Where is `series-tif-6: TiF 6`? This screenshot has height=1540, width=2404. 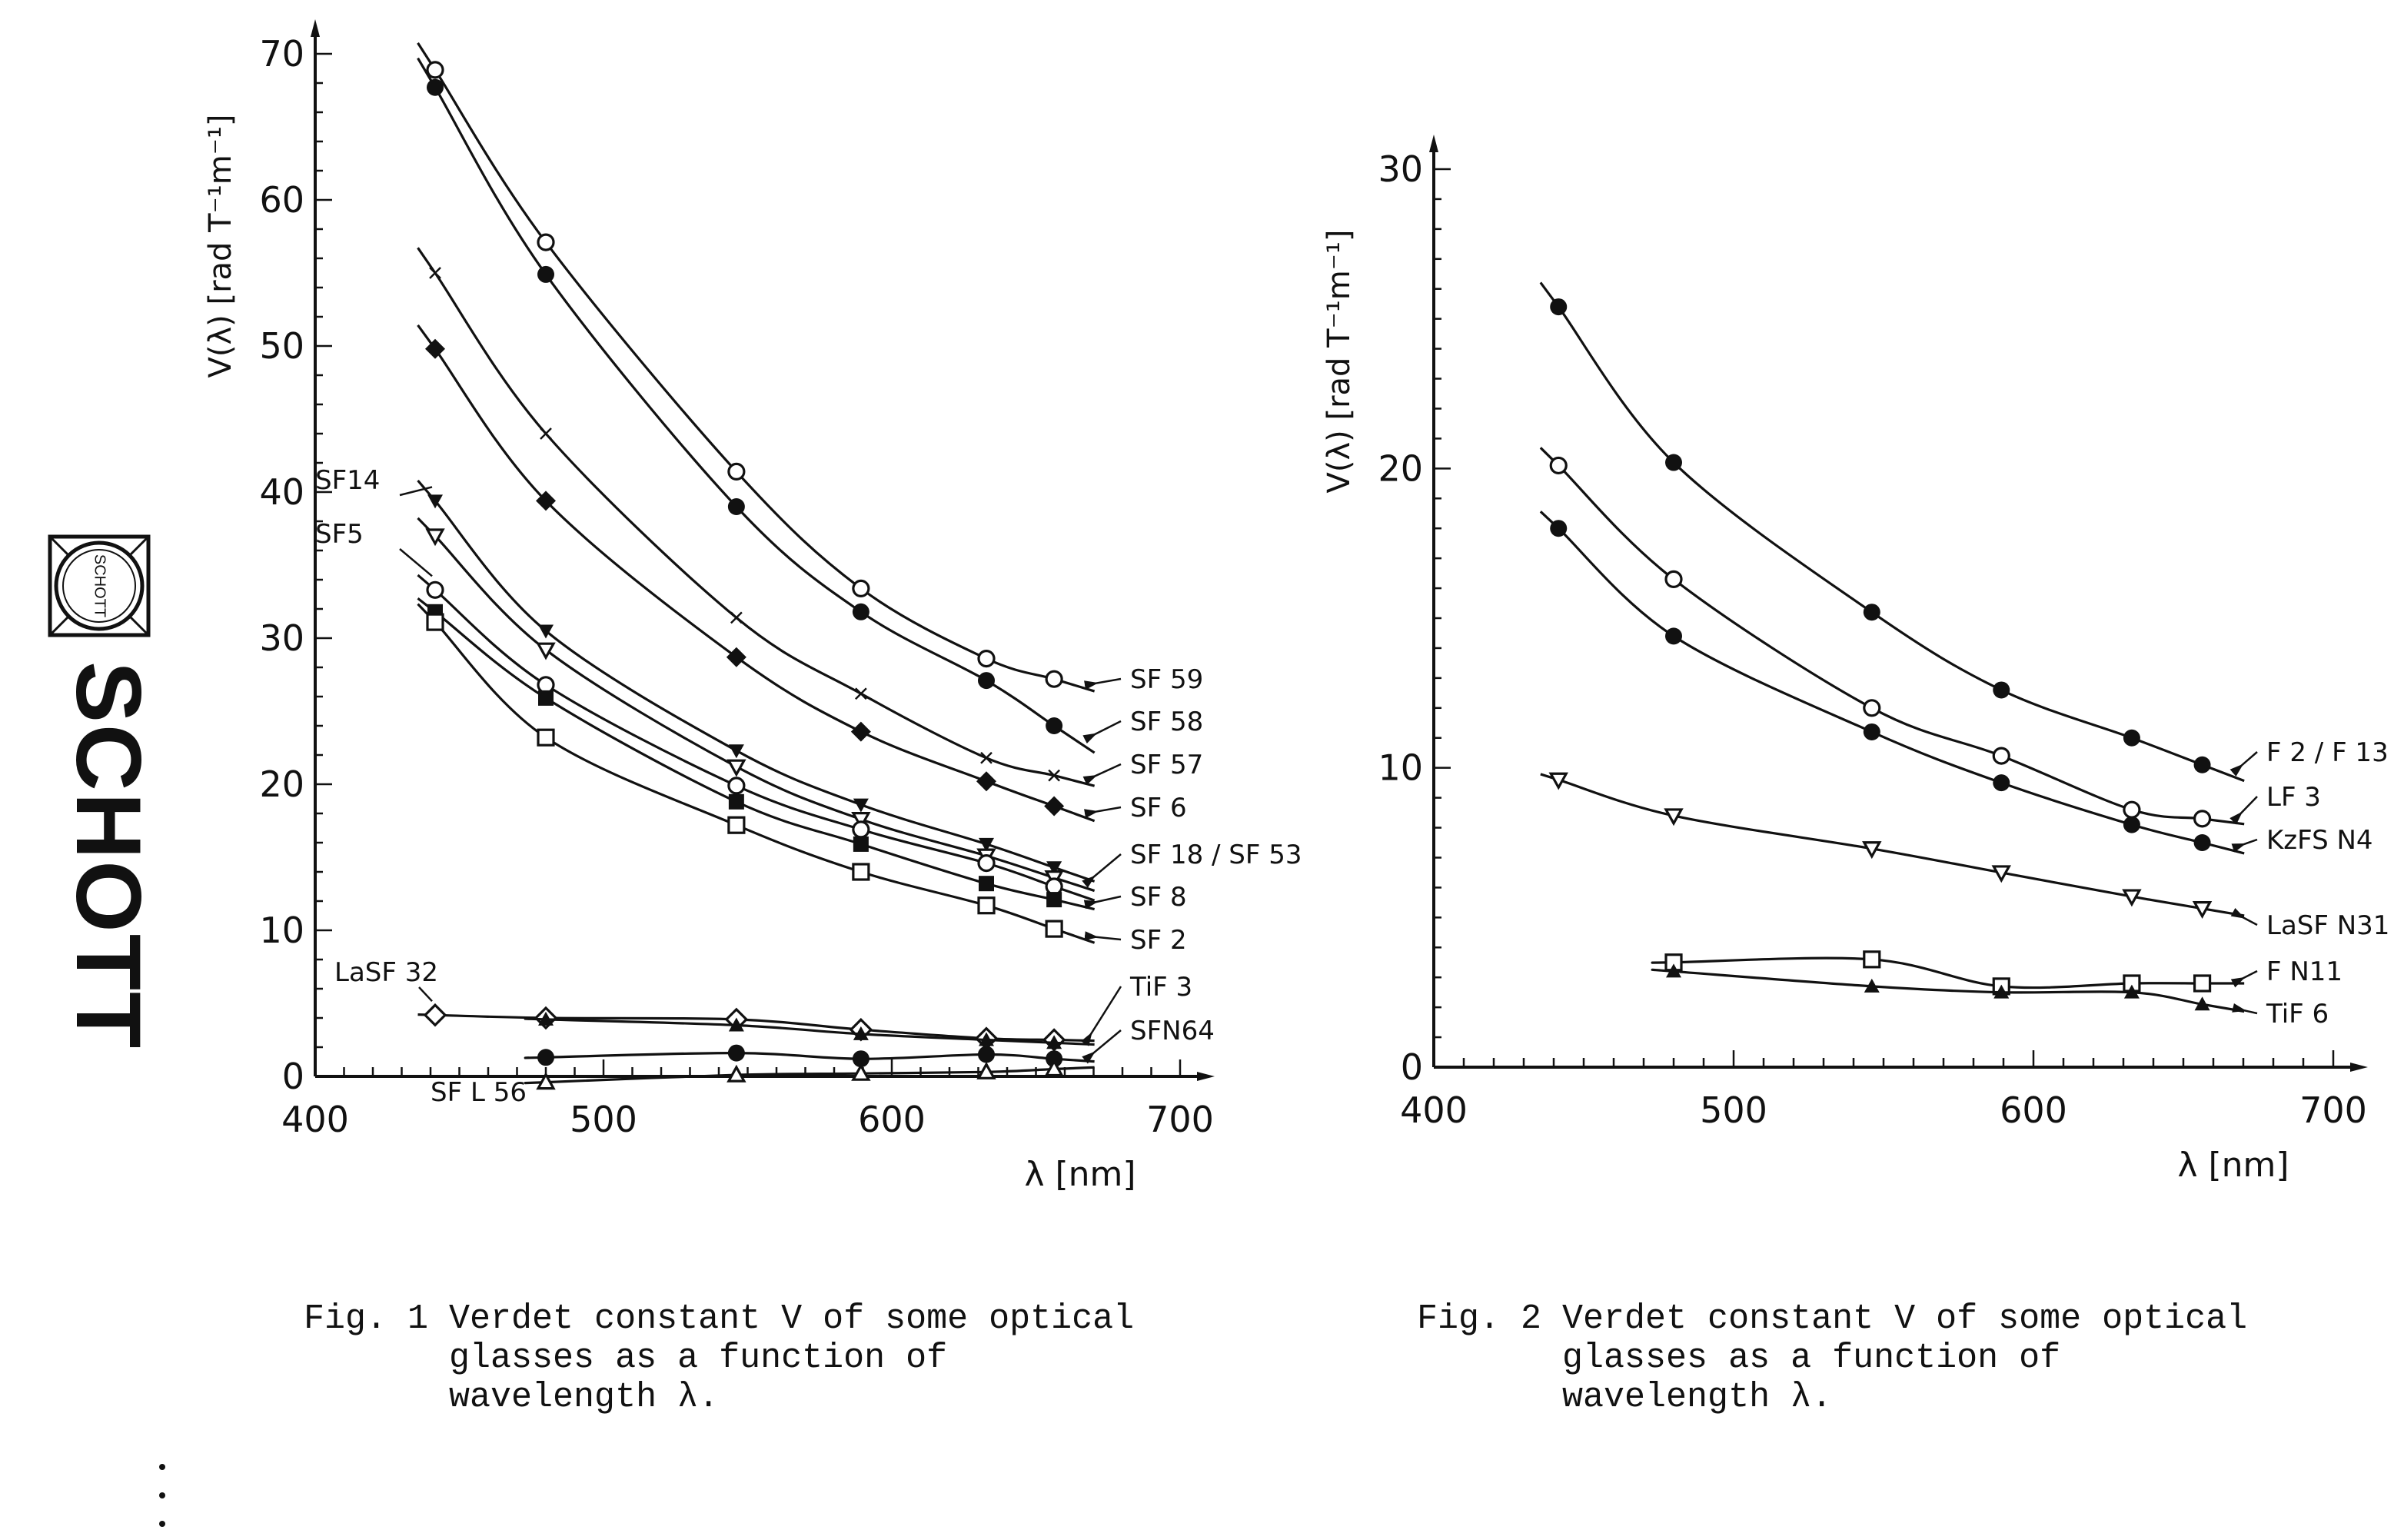 series-tif-6: TiF 6 is located at coordinates (1990, 996).